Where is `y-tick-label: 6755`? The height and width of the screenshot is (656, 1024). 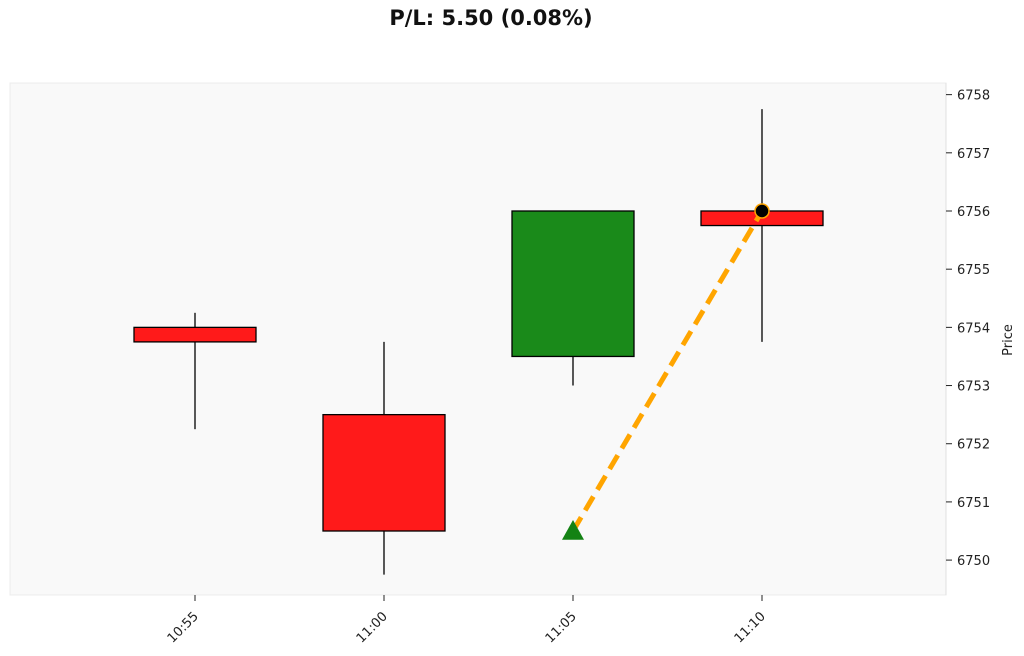
y-tick-label: 6755 is located at coordinates (973, 270).